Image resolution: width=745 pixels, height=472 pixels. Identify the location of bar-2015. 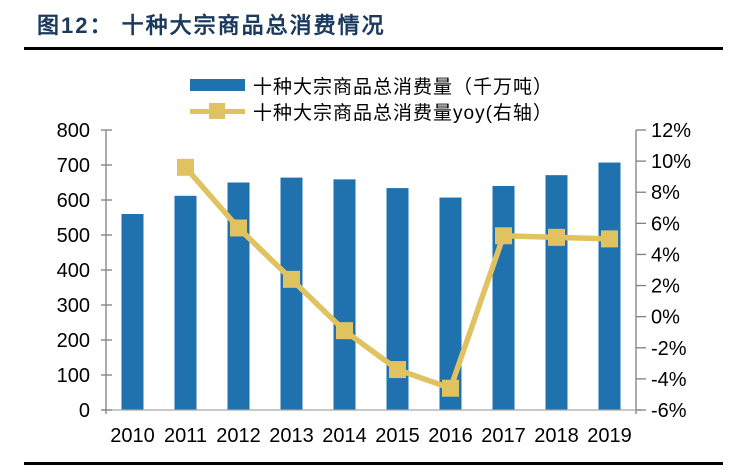
(397, 299).